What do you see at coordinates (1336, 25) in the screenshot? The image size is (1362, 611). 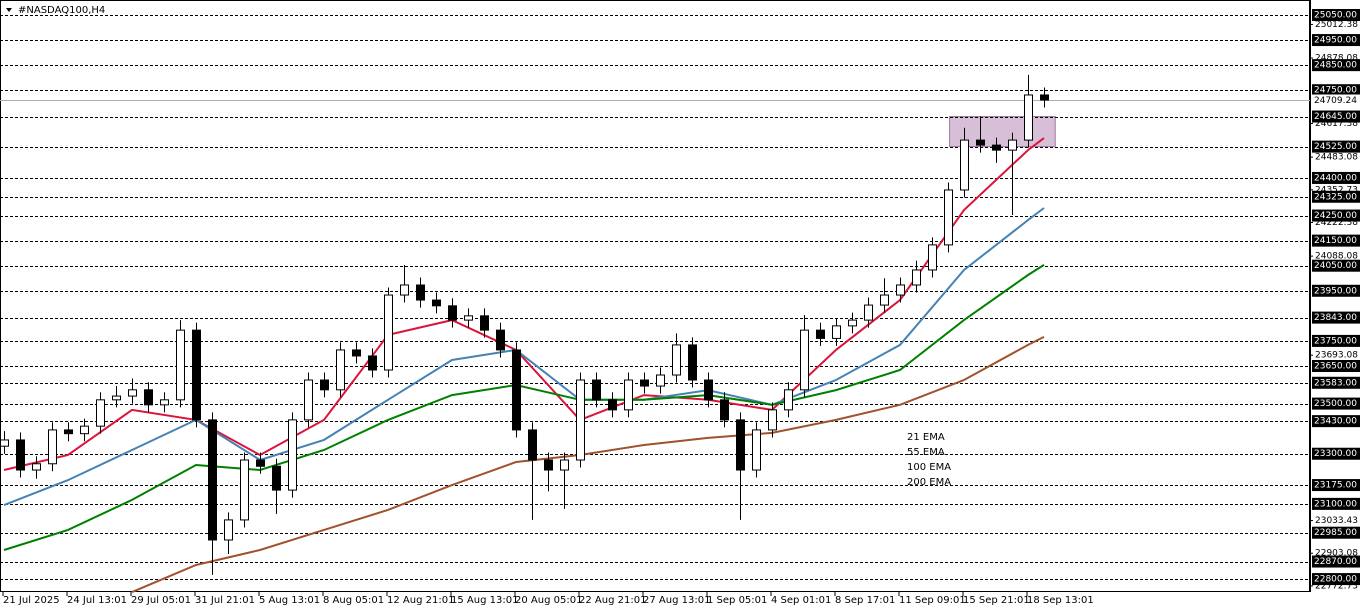 I see `y-tick-label: 25012.38` at bounding box center [1336, 25].